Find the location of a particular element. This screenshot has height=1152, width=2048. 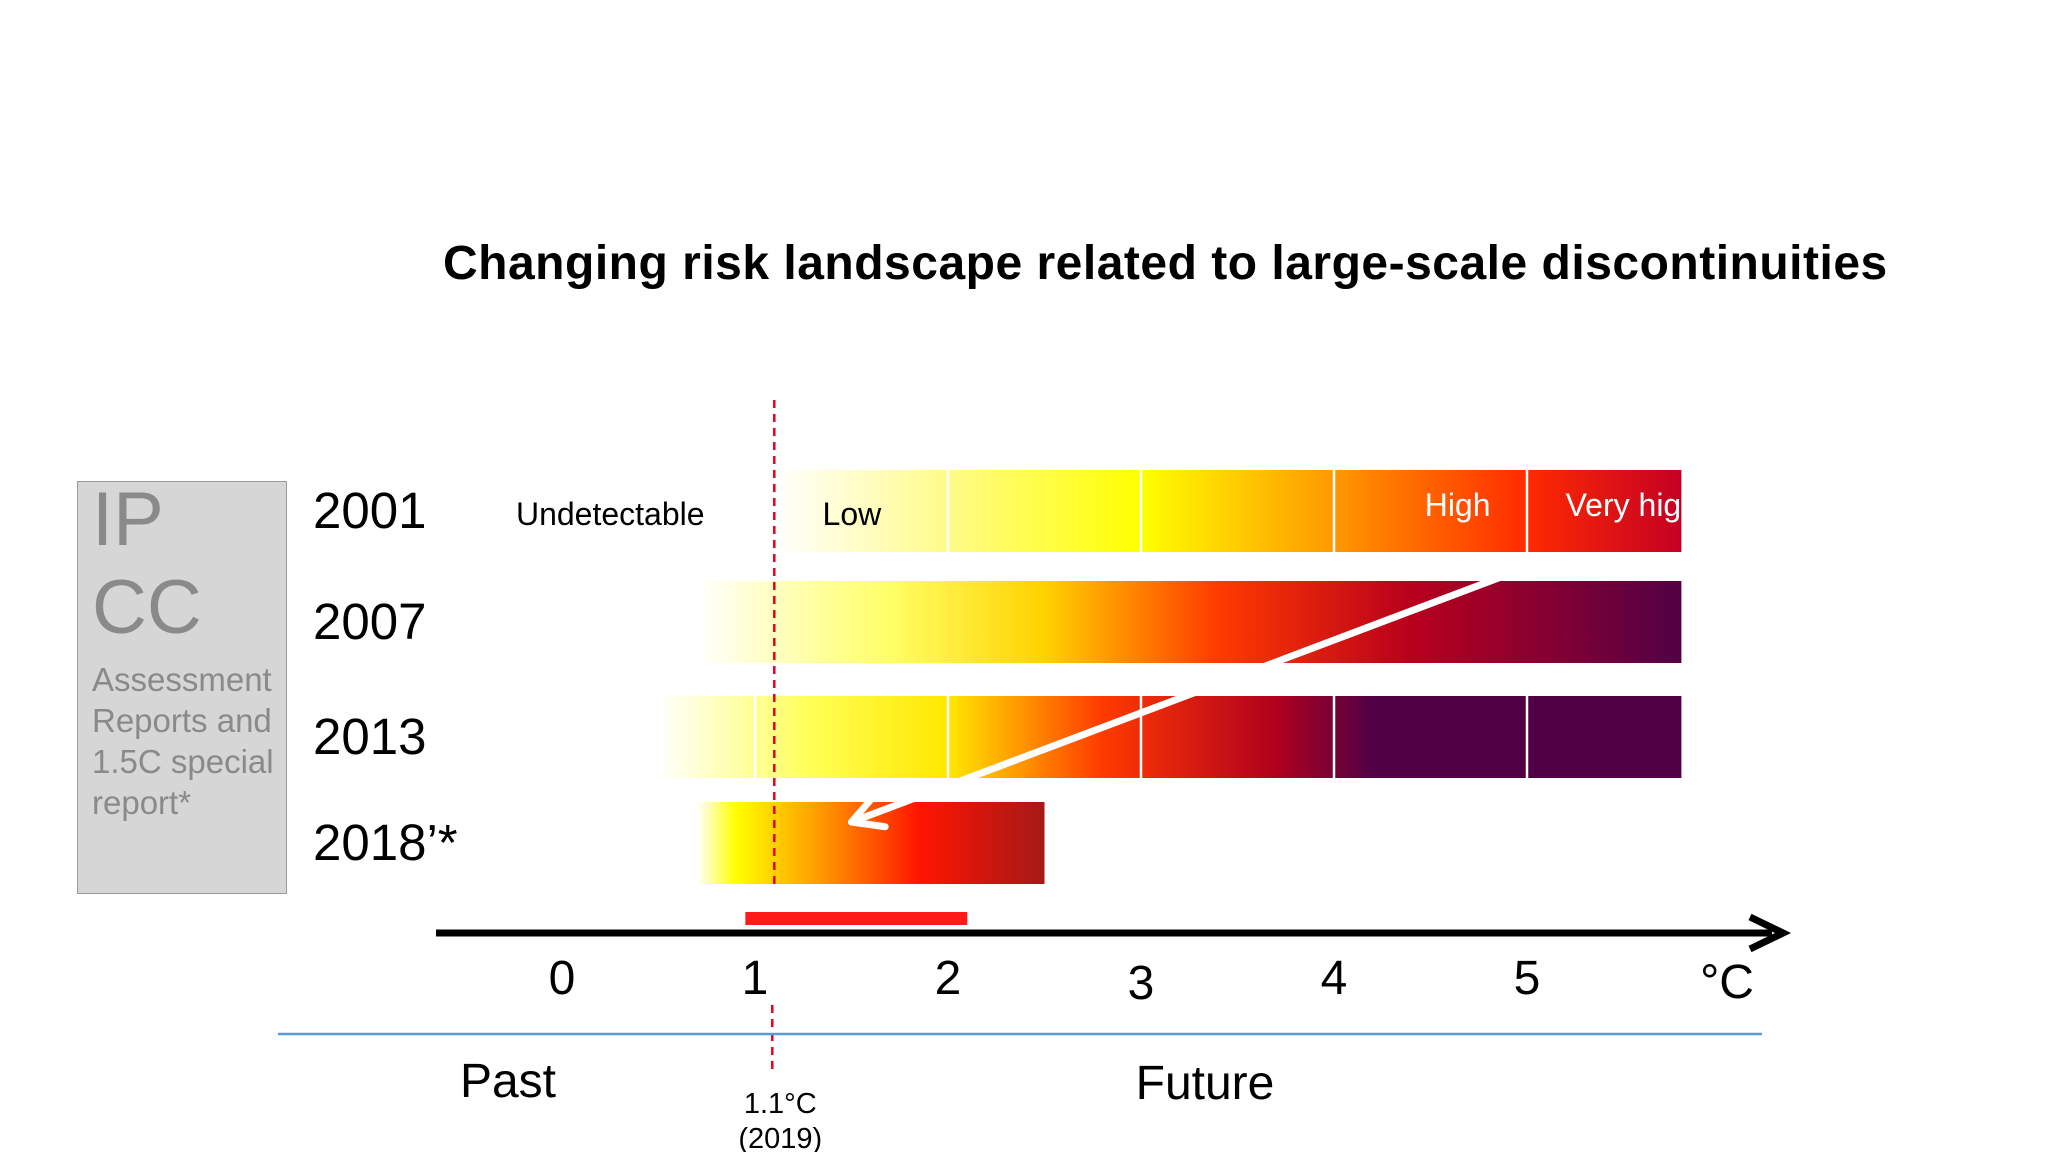

x-tick-label: 0 is located at coordinates (562, 978).